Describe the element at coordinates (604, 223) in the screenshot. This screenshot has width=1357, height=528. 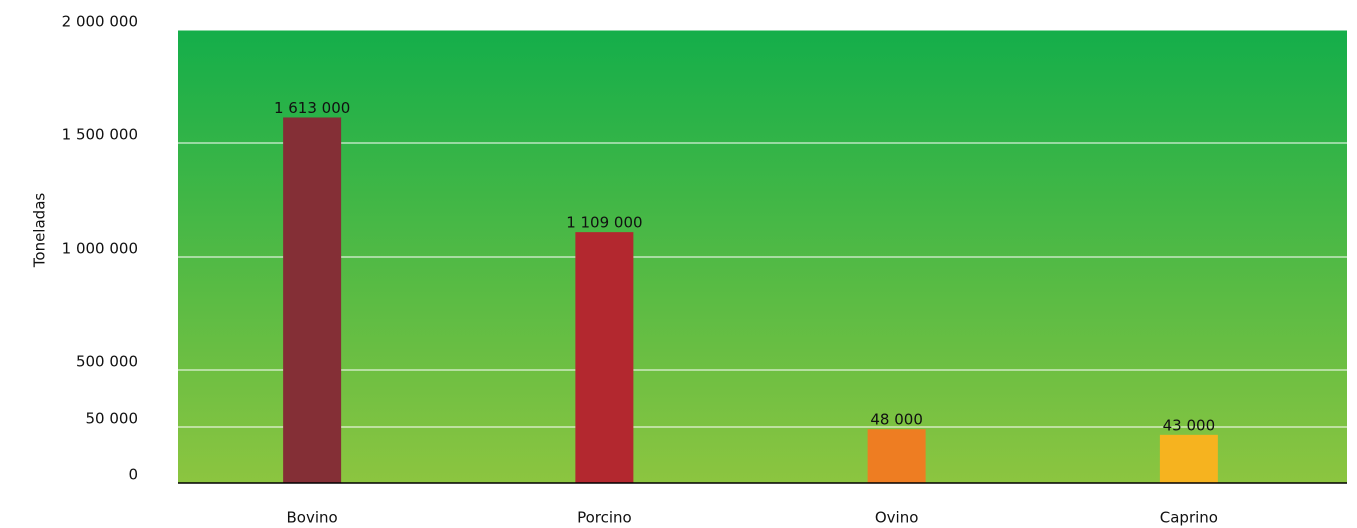
I see `value-label: 1 109 000` at that location.